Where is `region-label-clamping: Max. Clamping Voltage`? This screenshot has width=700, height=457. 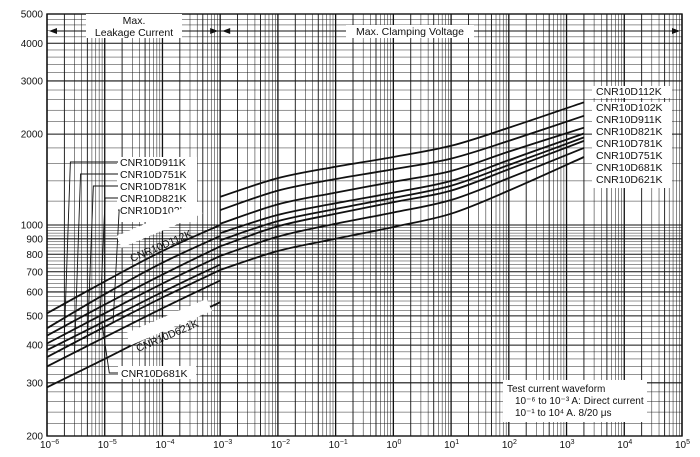 region-label-clamping: Max. Clamping Voltage is located at coordinates (410, 32).